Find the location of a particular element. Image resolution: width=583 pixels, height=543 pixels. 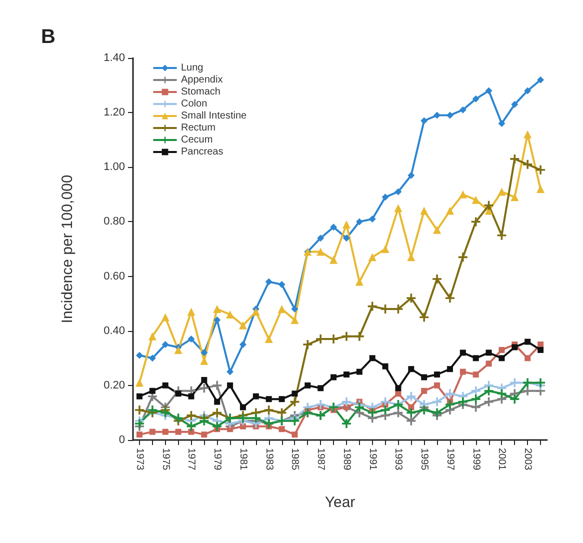

y-axis-title: Incidence per 100,000 is located at coordinates (67, 249).